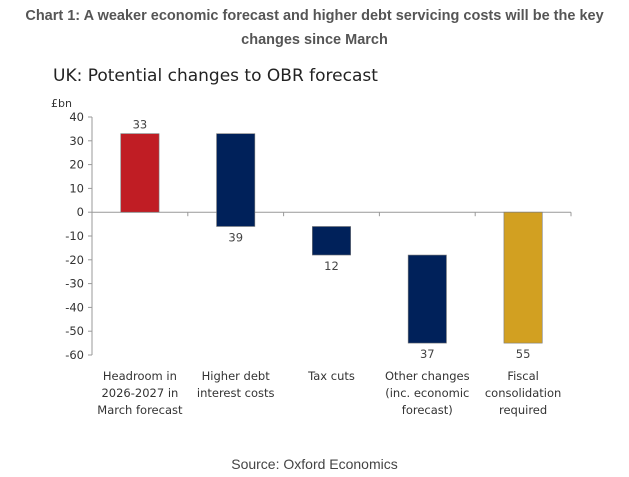 The image size is (629, 477). What do you see at coordinates (523, 410) in the screenshot?
I see `x-category-label: required` at bounding box center [523, 410].